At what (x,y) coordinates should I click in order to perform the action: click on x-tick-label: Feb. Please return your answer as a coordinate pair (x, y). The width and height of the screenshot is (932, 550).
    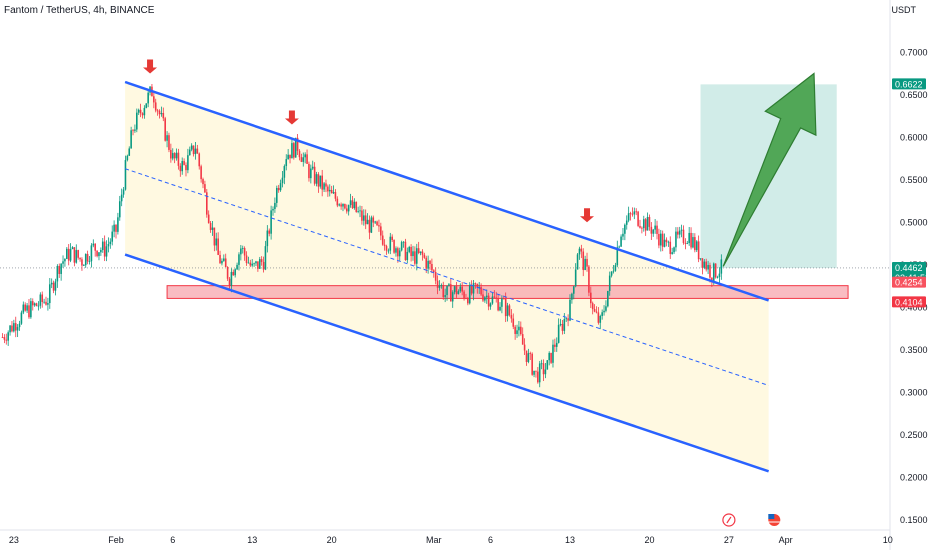
    Looking at the image, I should click on (116, 540).